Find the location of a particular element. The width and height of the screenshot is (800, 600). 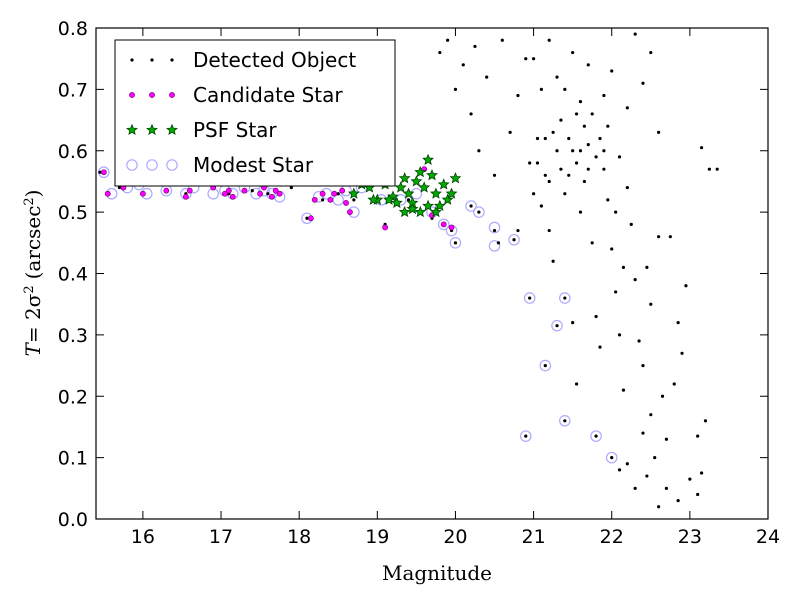

x-tick-label: 23 is located at coordinates (690, 537).